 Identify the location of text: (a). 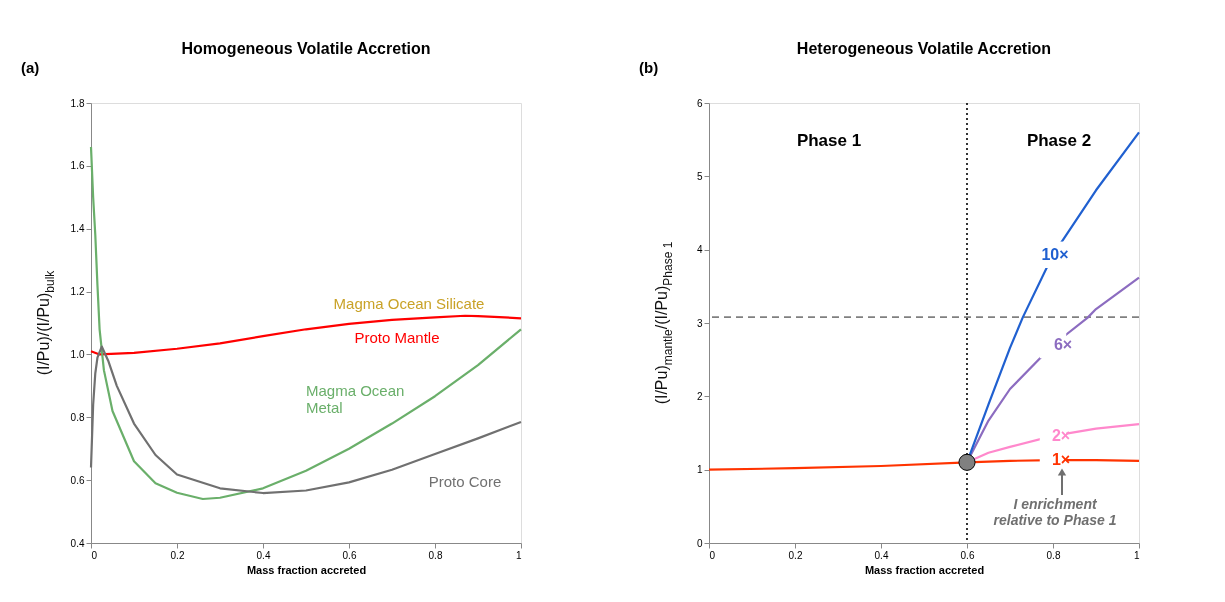
(30, 67).